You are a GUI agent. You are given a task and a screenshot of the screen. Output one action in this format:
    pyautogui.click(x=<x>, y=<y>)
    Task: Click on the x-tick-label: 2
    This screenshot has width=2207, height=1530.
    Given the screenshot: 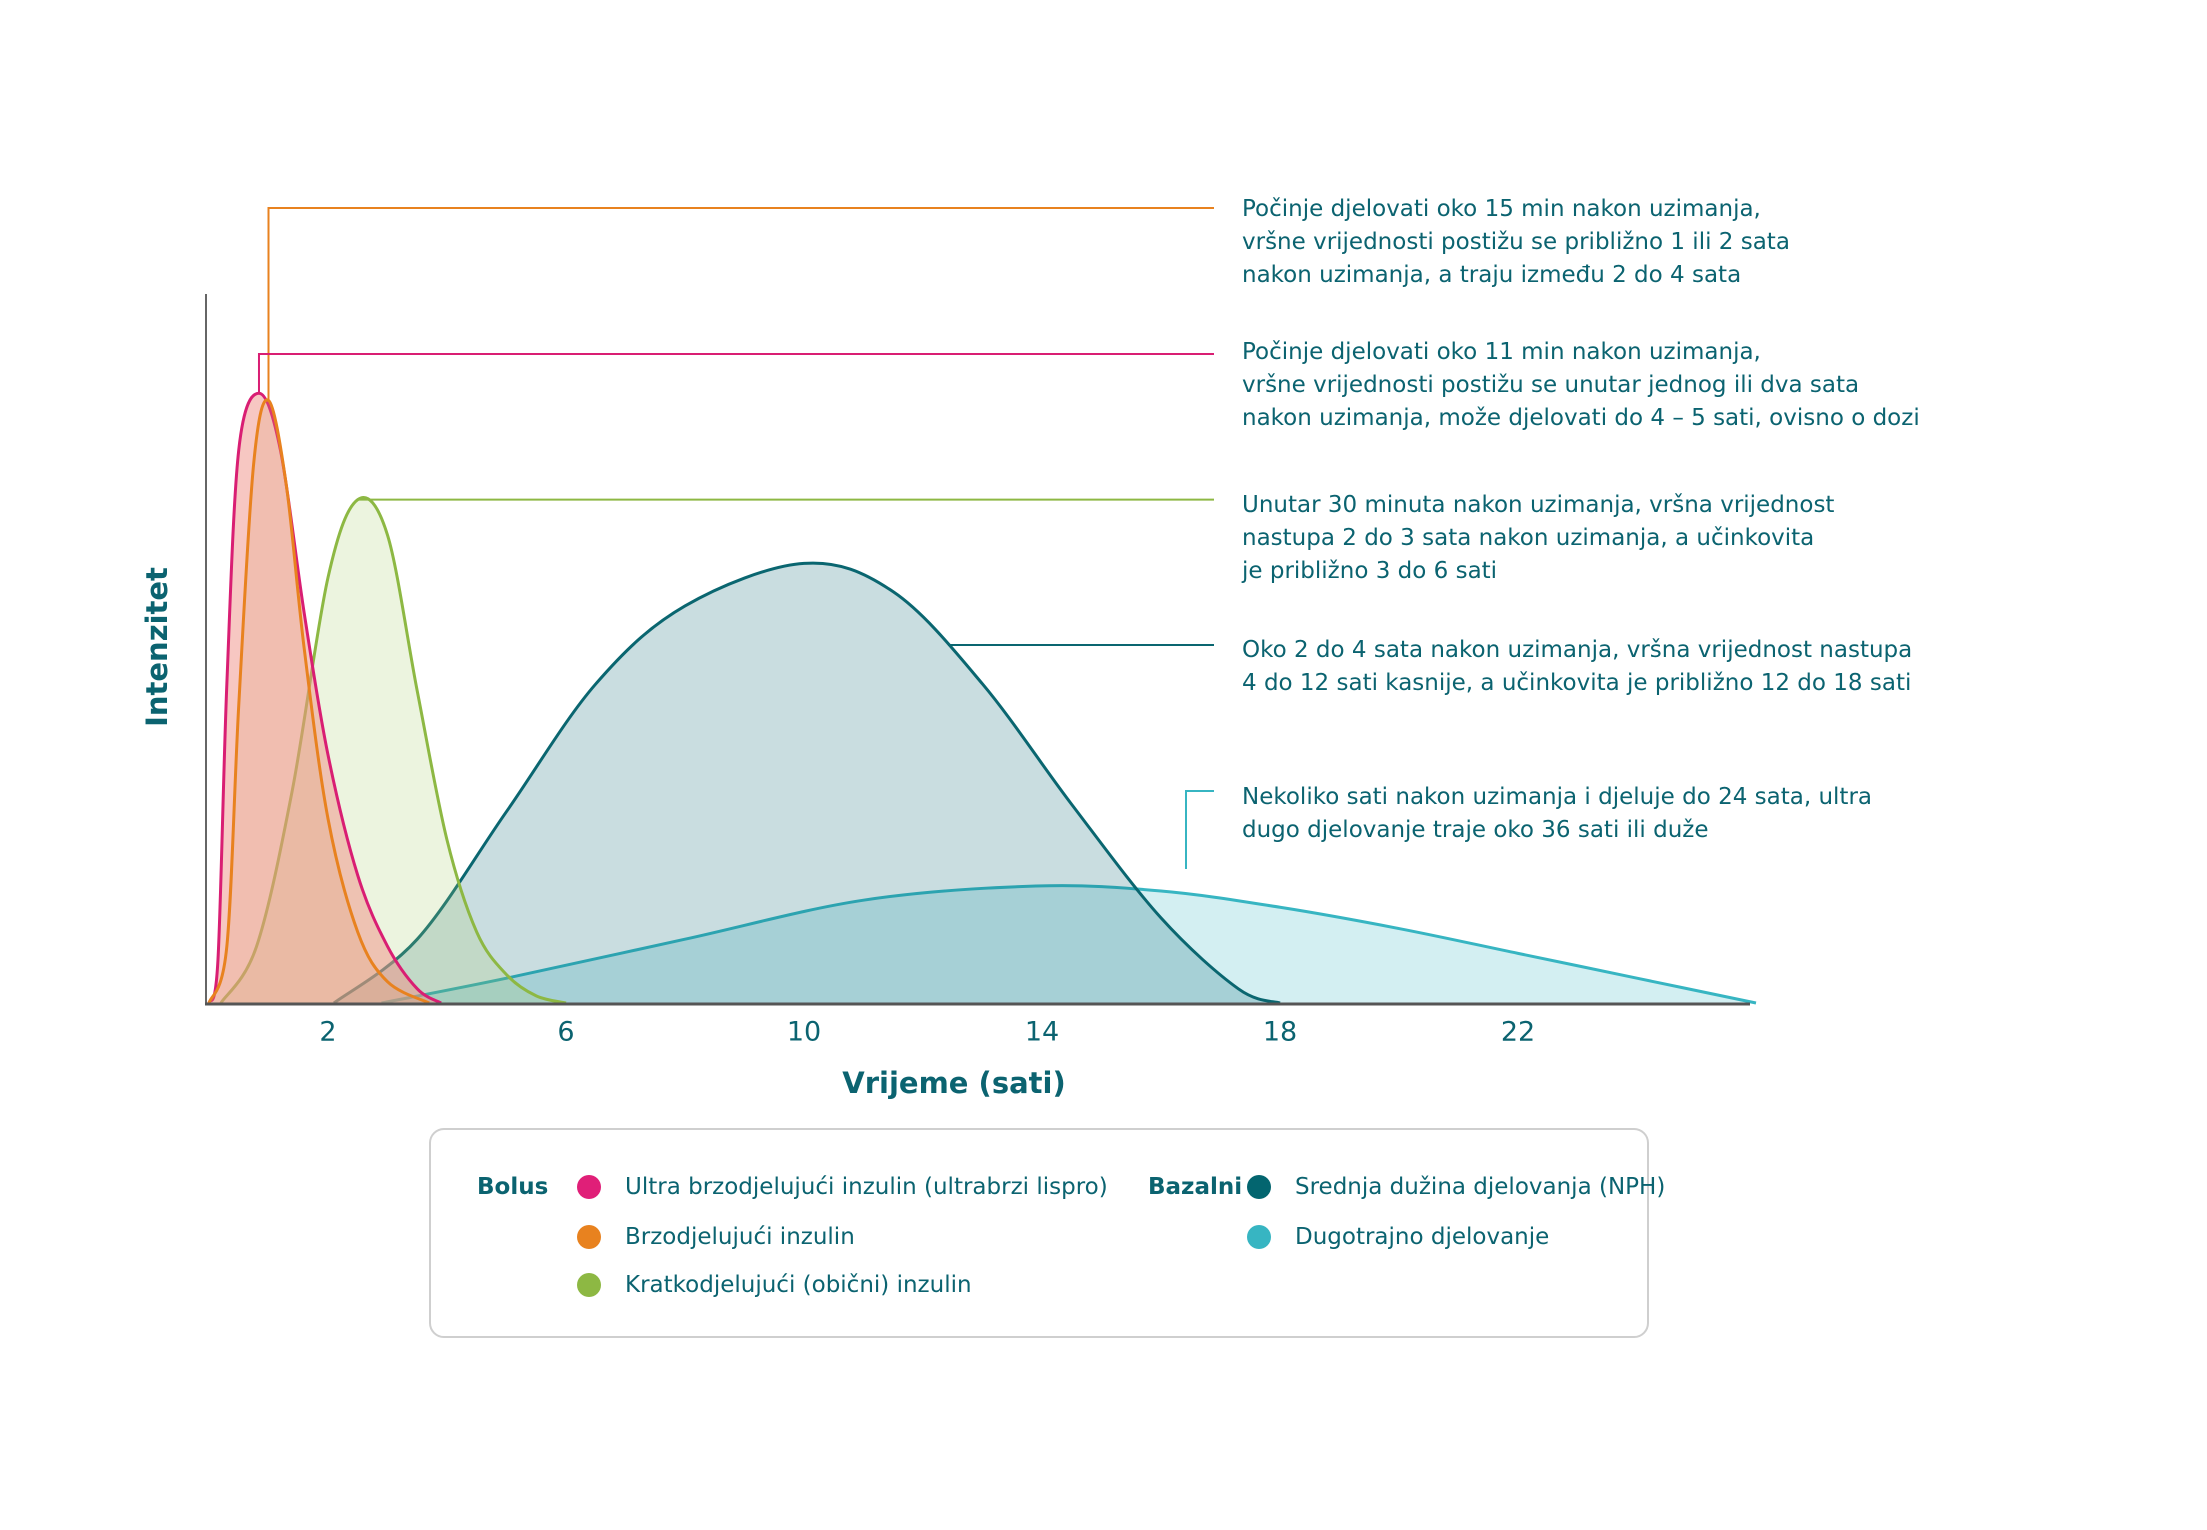 What is the action you would take?
    pyautogui.click(x=327, y=1032)
    